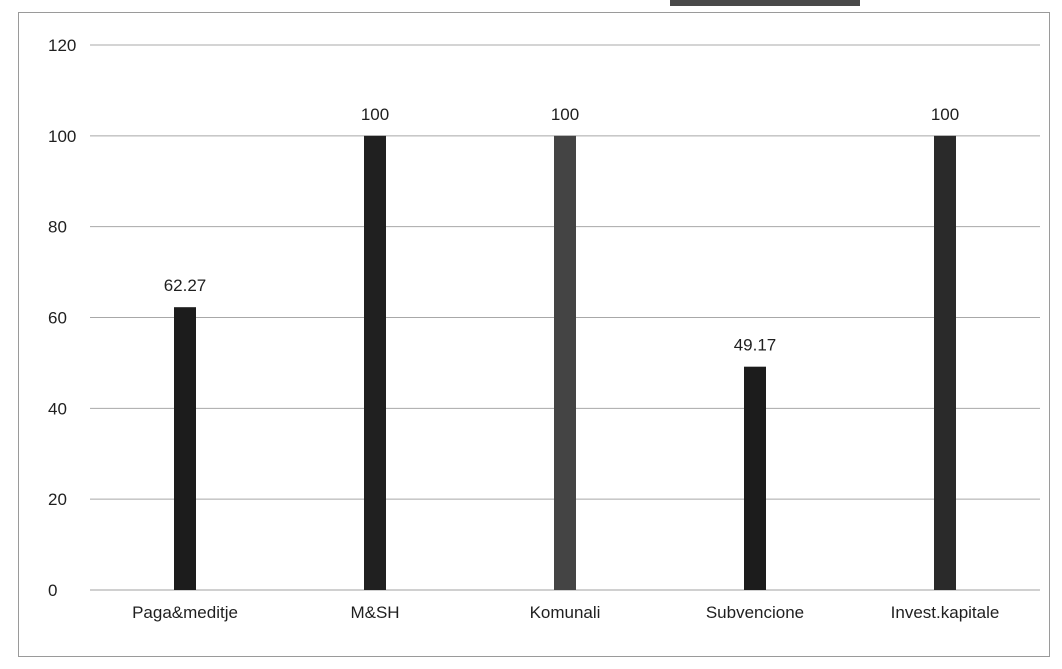  Describe the element at coordinates (62, 45) in the screenshot. I see `y-tick-label-120: 120` at that location.